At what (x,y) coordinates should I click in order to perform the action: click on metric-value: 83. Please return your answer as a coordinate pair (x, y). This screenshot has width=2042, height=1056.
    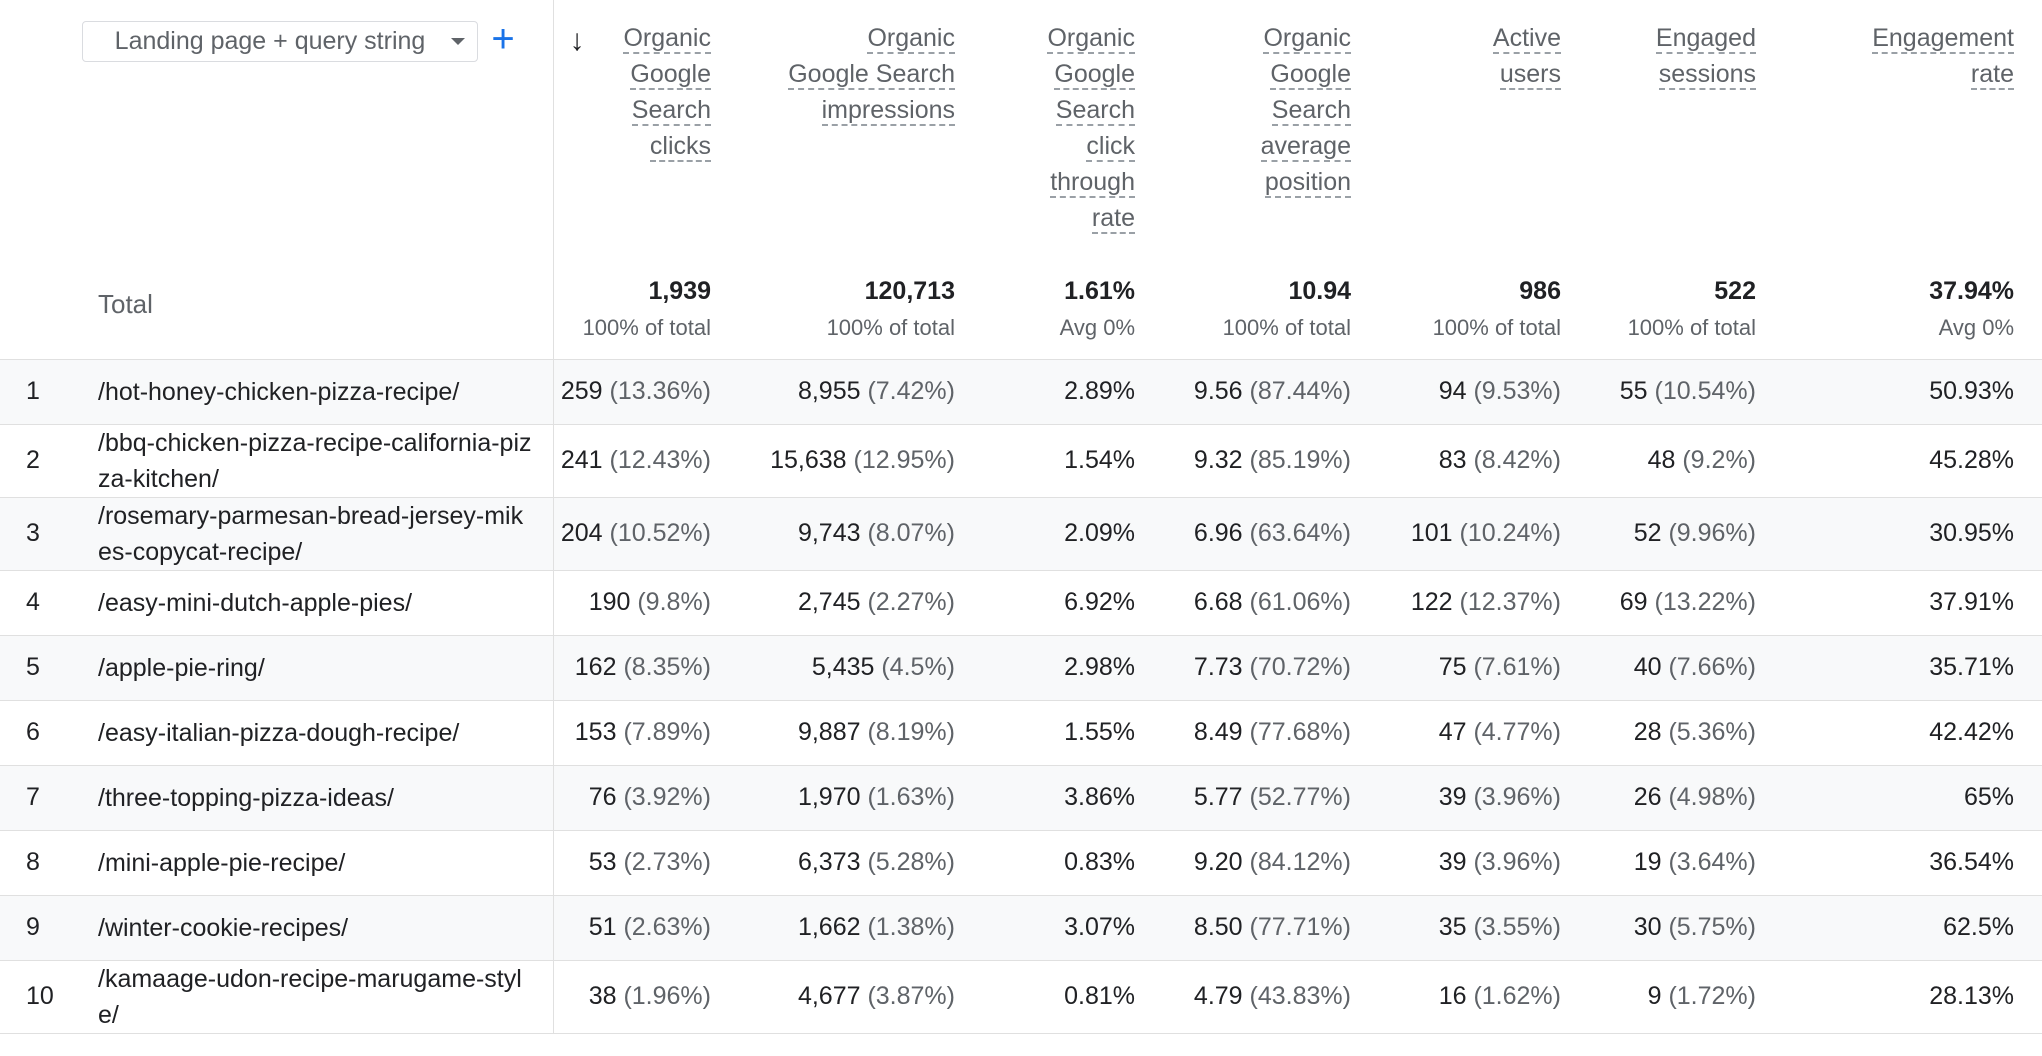
    Looking at the image, I should click on (1452, 460).